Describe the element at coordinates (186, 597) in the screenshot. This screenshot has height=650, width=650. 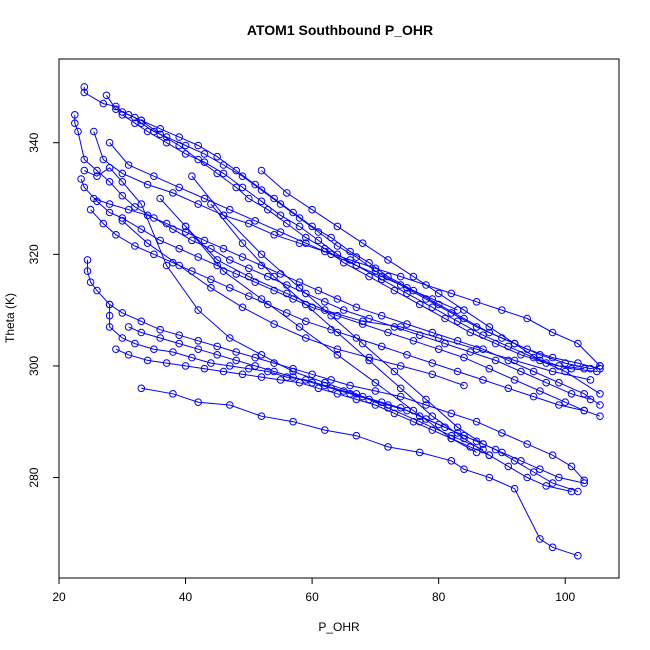
I see `x-tick-label: 40` at that location.